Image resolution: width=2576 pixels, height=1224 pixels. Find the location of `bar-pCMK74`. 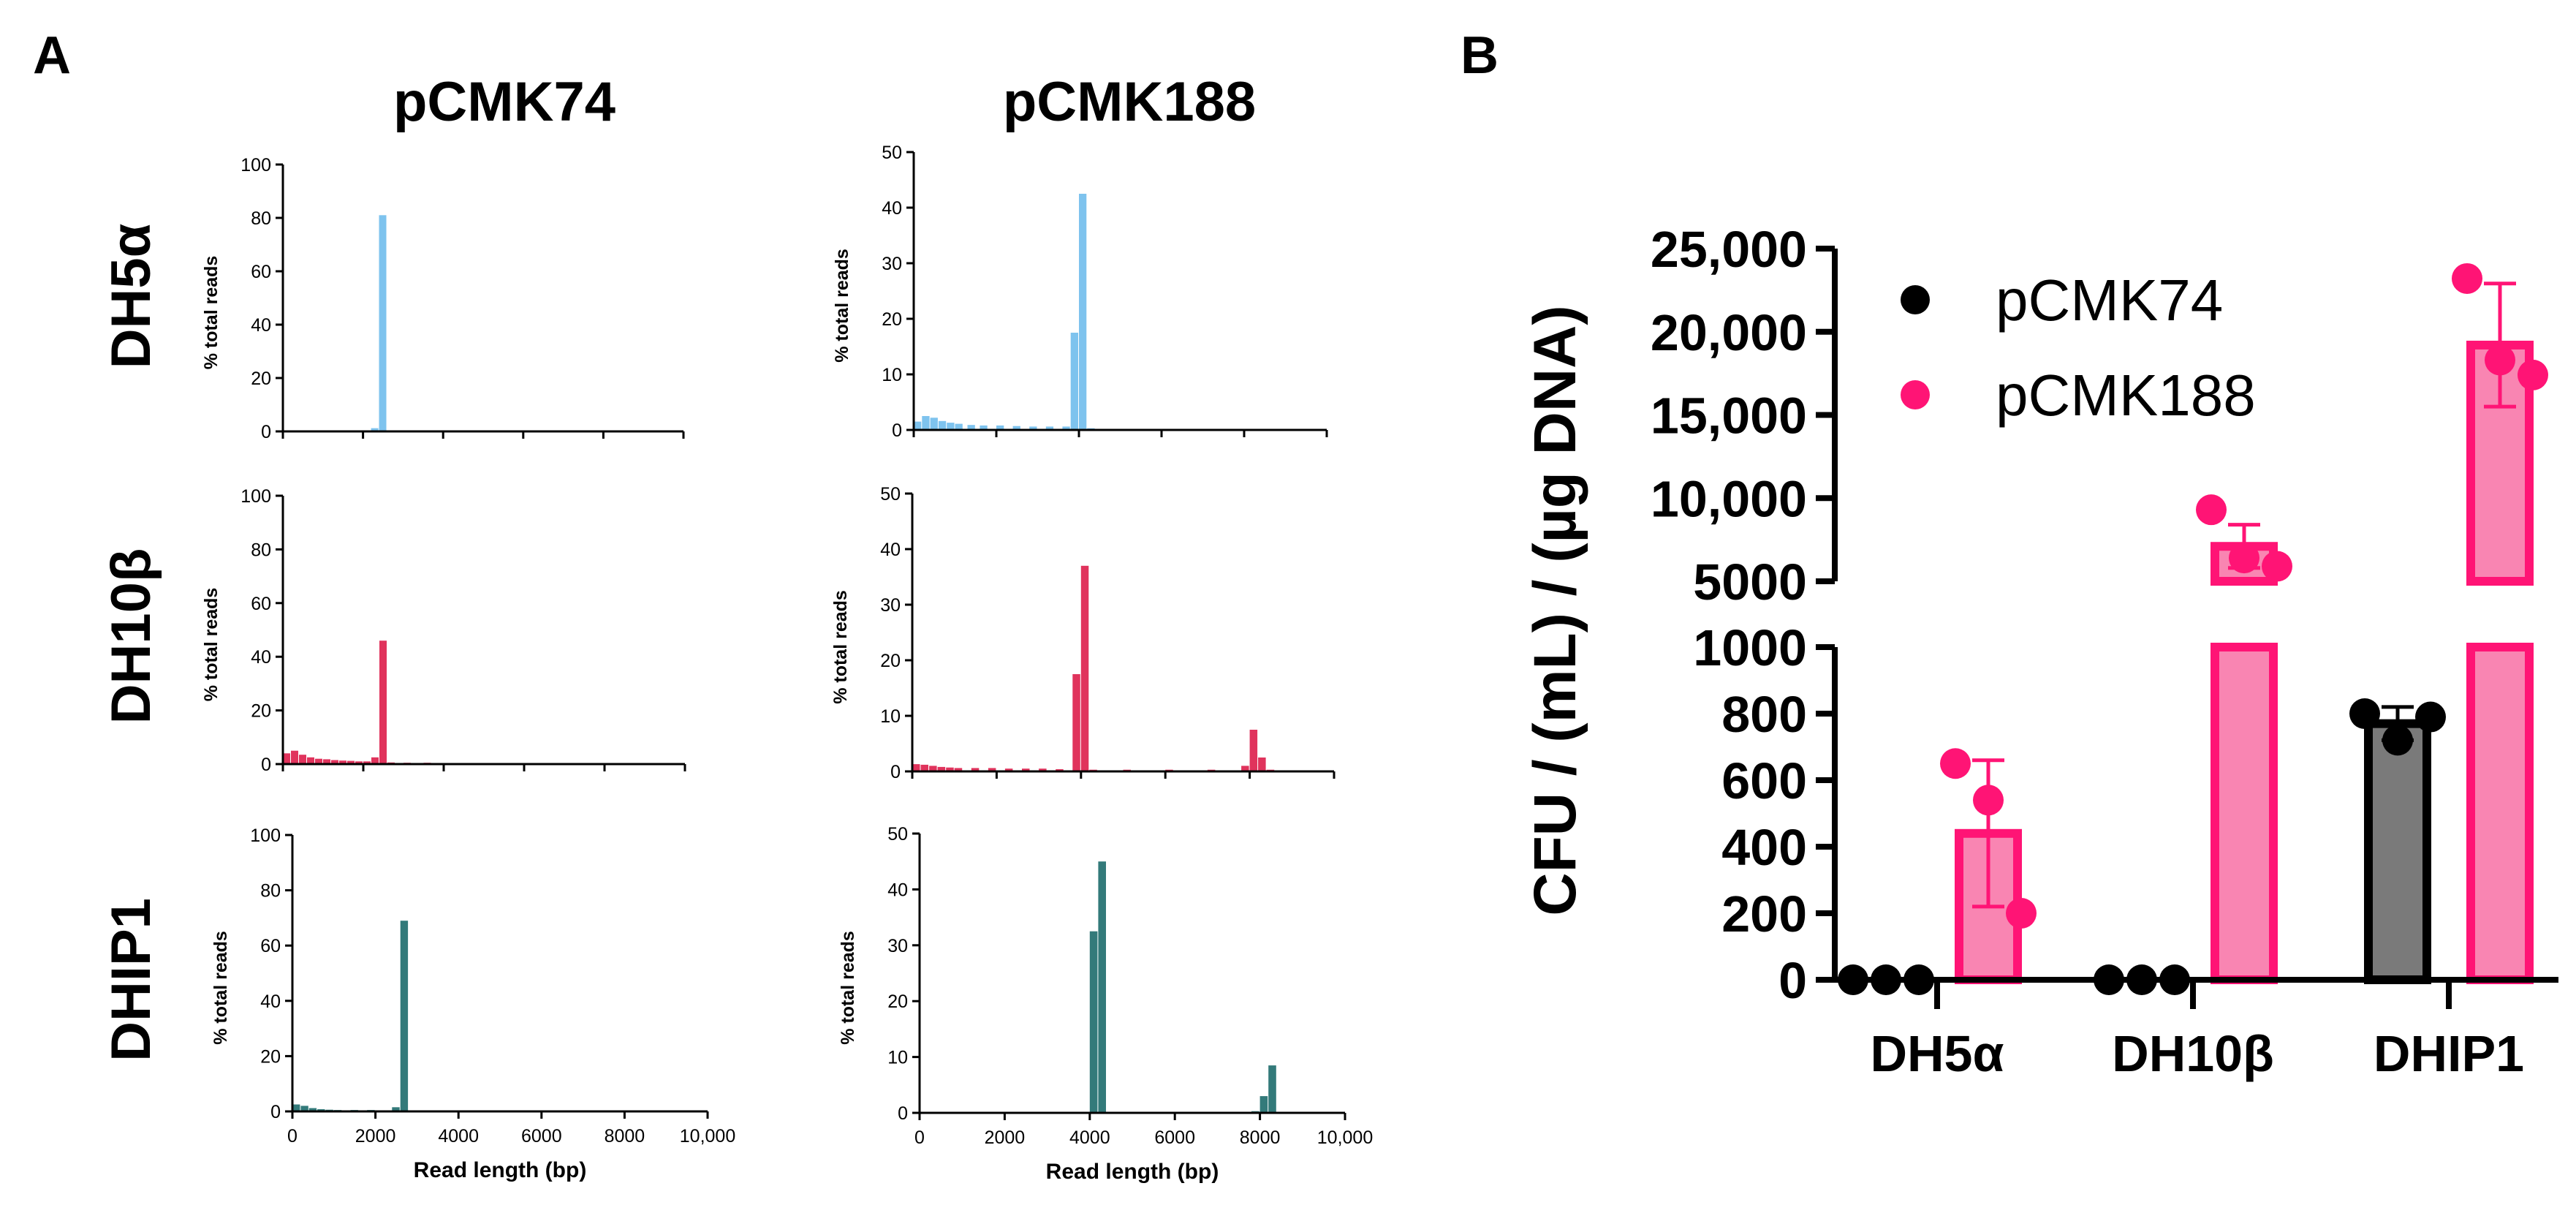

bar-pCMK74 is located at coordinates (2397, 852).